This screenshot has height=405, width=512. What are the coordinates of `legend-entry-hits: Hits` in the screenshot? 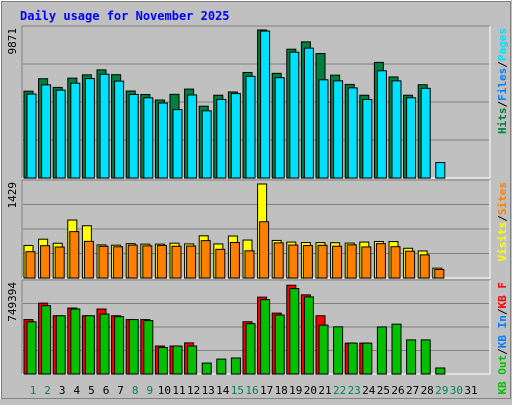 It's located at (502, 121).